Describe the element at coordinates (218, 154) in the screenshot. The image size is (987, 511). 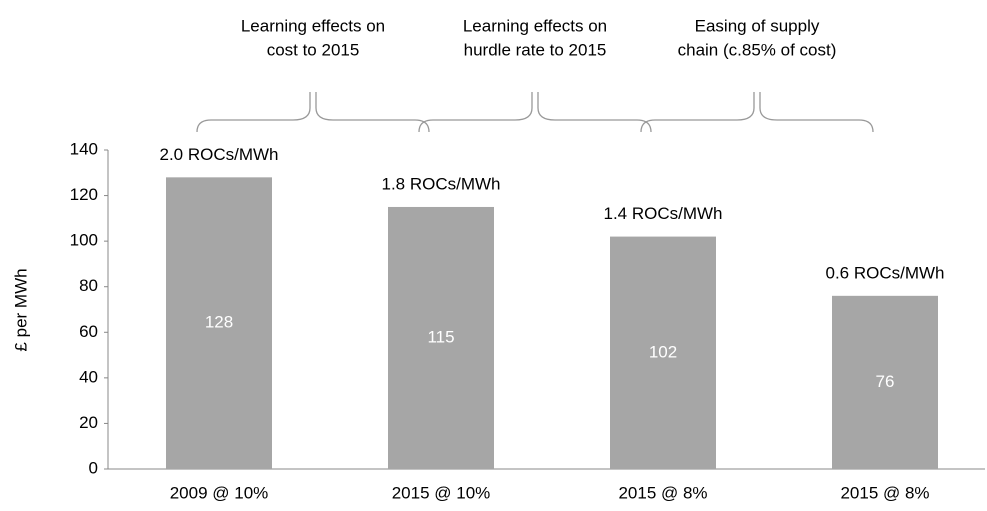
I see `bar-label: 2.0 ROCs/MWh` at that location.